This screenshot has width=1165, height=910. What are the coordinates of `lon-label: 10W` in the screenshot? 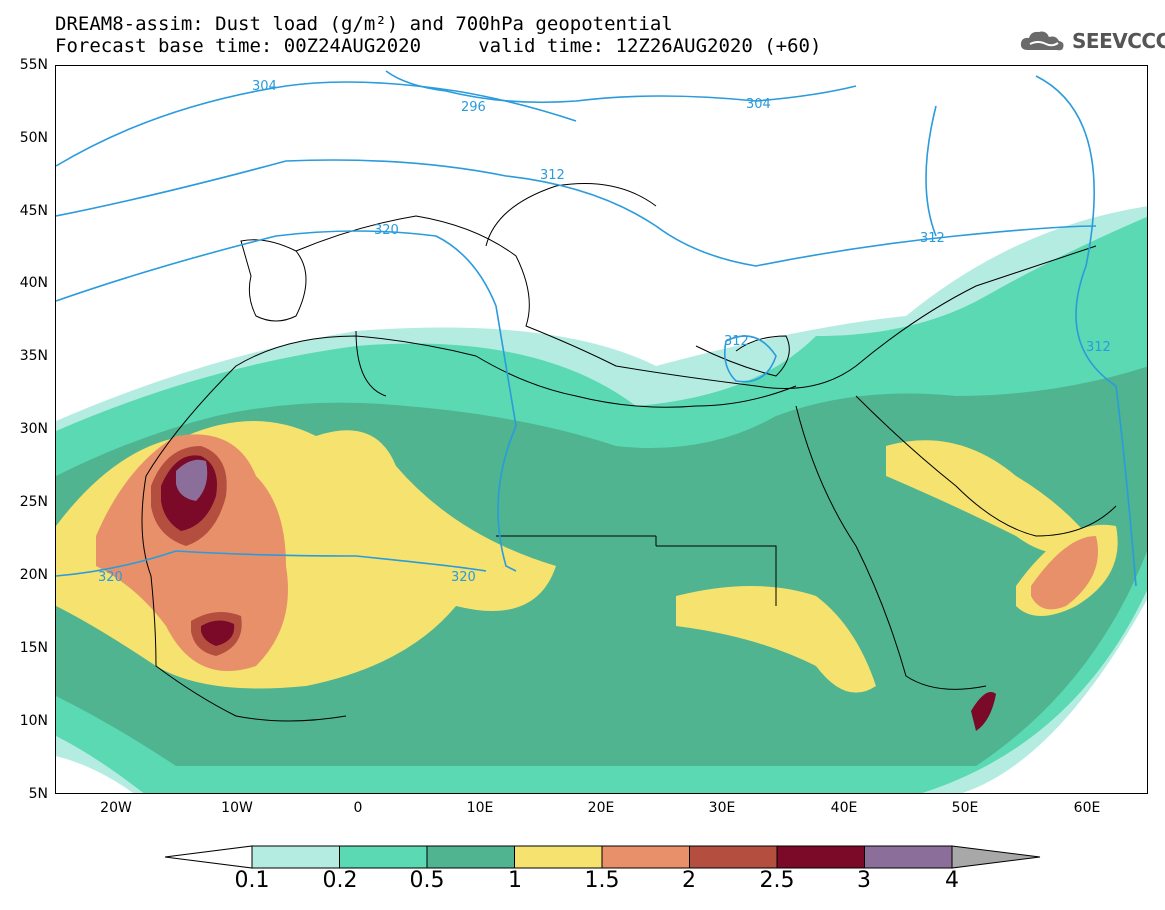 It's located at (237, 808).